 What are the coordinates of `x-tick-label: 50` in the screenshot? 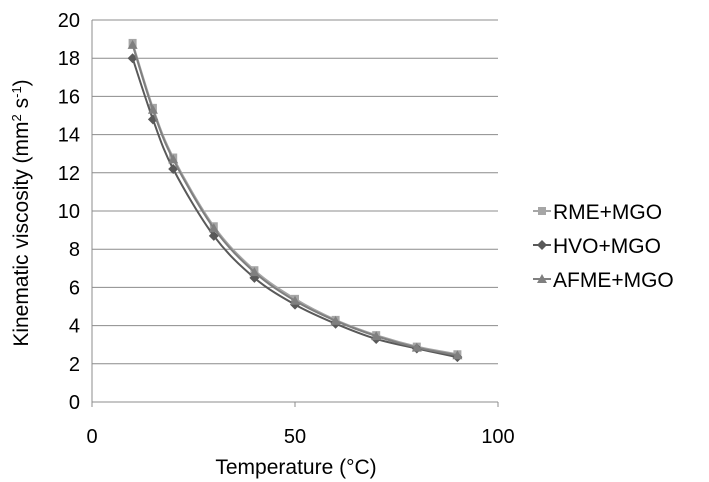 It's located at (295, 437).